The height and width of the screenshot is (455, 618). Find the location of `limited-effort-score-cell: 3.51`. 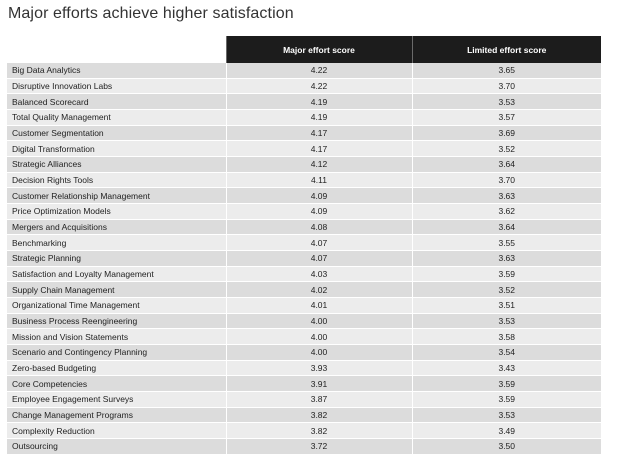

limited-effort-score-cell: 3.51 is located at coordinates (506, 305).